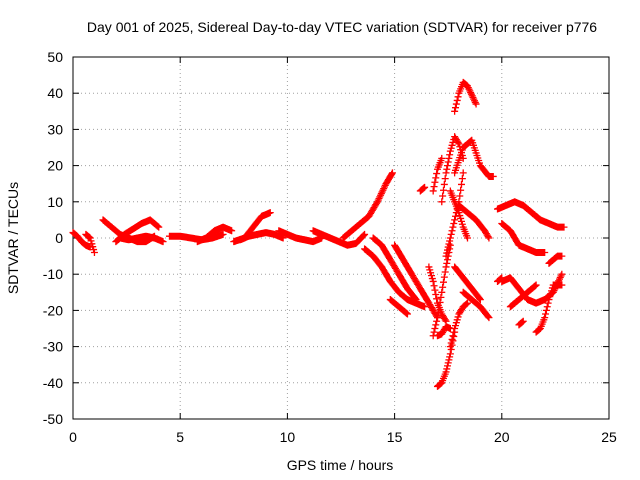 The width and height of the screenshot is (640, 480). I want to click on y-tick-label: 30, so click(55, 129).